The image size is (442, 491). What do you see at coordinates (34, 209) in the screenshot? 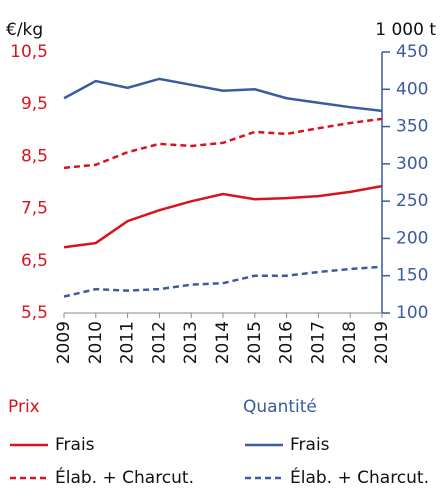
I see `y-tick-label: 7,5` at bounding box center [34, 209].